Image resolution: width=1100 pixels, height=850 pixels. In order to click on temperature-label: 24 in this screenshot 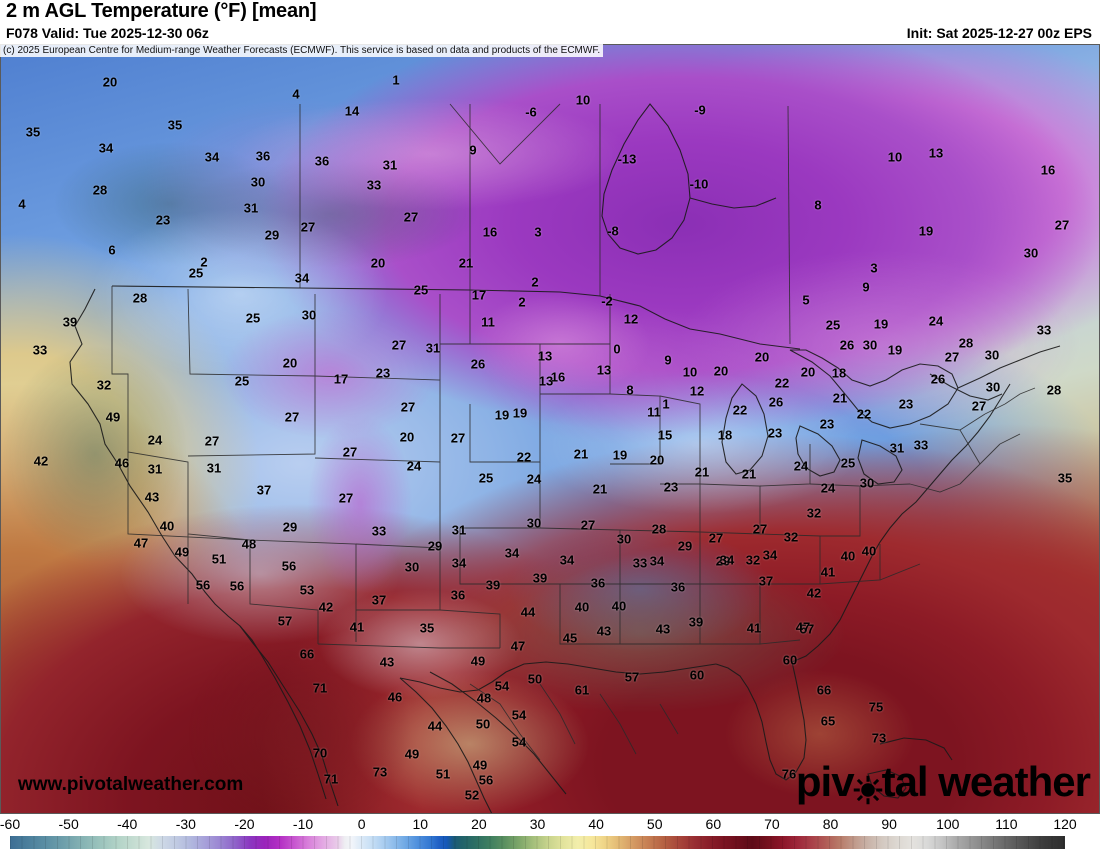, I will do `click(414, 466)`.